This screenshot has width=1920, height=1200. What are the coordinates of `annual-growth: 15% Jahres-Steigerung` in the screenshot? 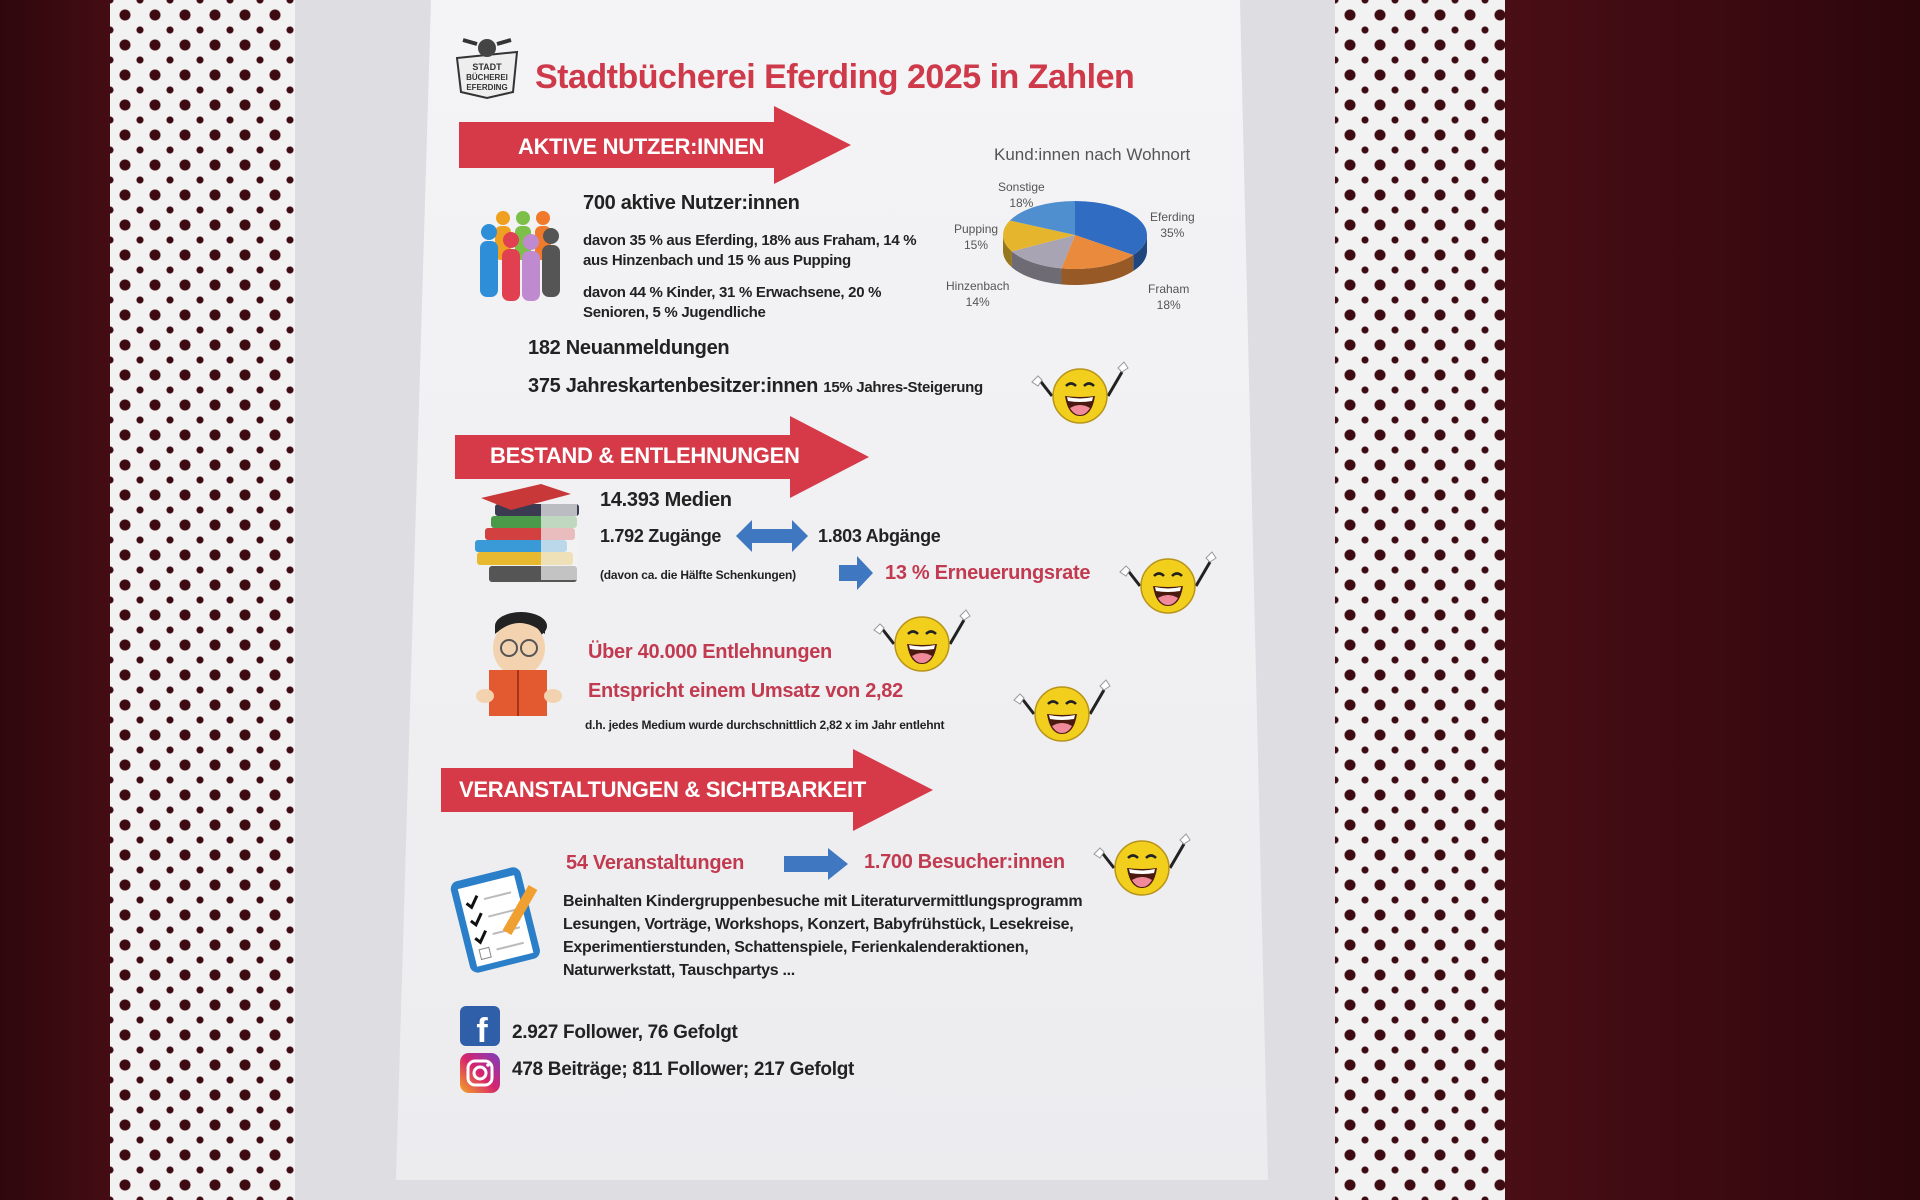 It's located at (903, 387).